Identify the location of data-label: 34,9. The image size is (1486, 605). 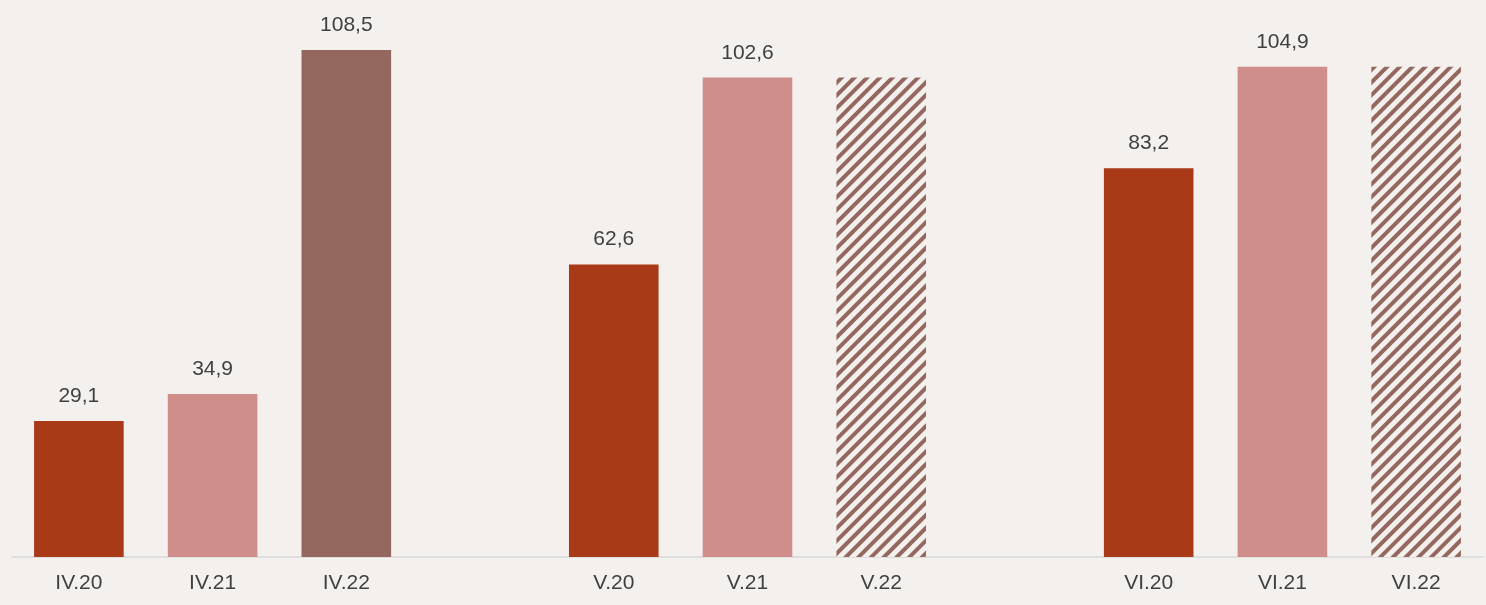
(213, 367).